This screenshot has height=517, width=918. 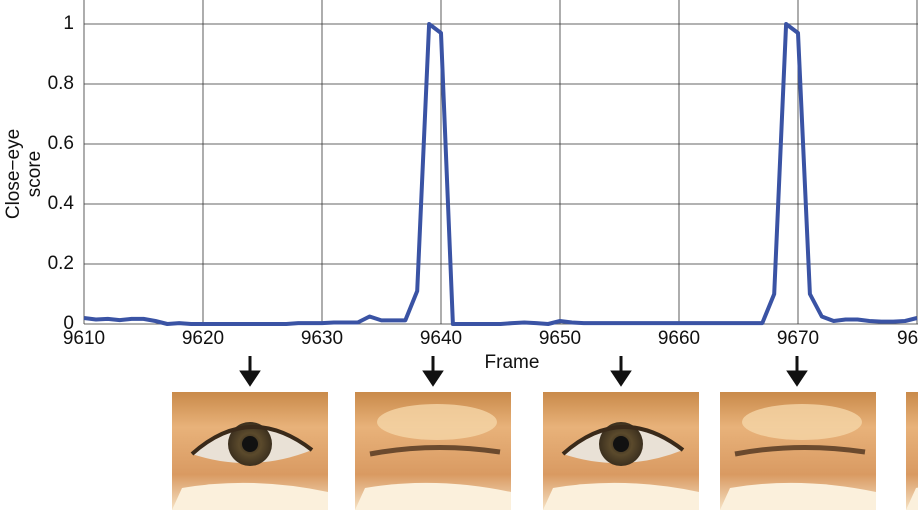 I want to click on x-tick-label: 9640, so click(x=441, y=338).